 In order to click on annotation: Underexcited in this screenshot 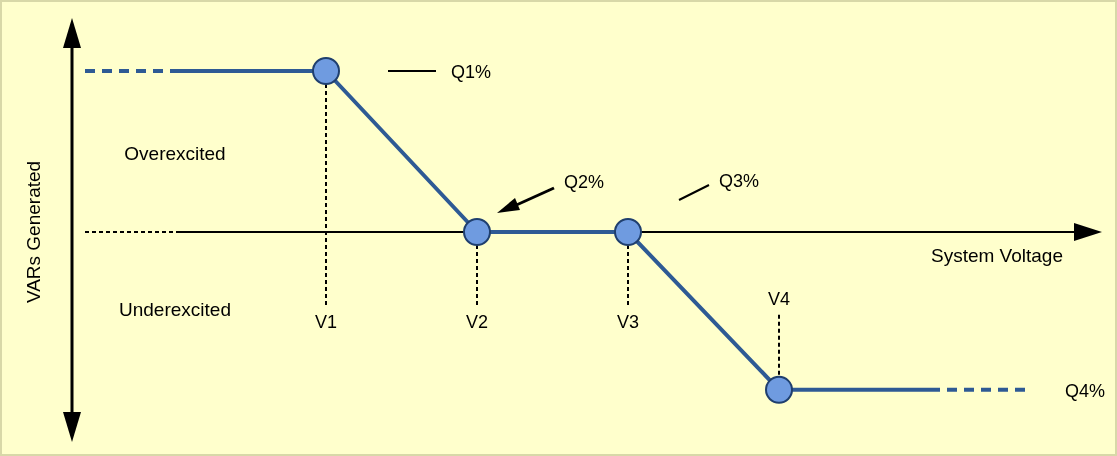, I will do `click(175, 309)`.